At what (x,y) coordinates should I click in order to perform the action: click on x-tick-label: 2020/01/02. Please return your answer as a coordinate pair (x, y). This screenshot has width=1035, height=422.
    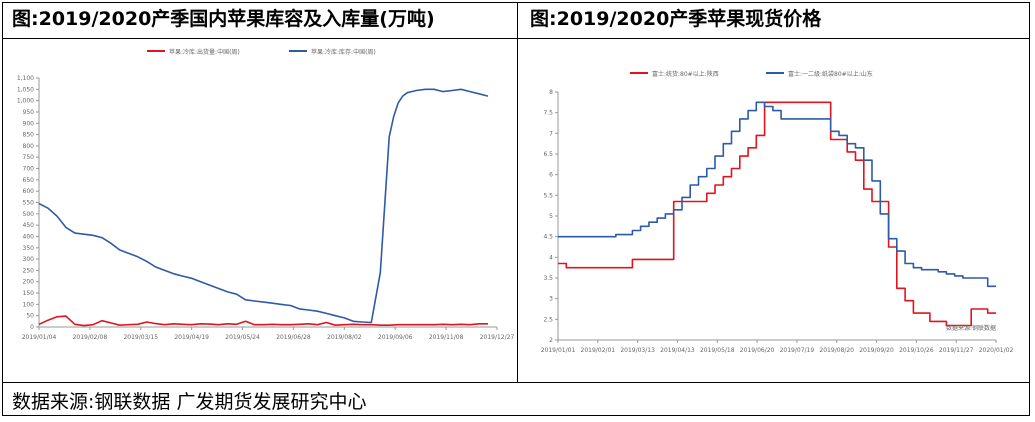
    Looking at the image, I should click on (996, 350).